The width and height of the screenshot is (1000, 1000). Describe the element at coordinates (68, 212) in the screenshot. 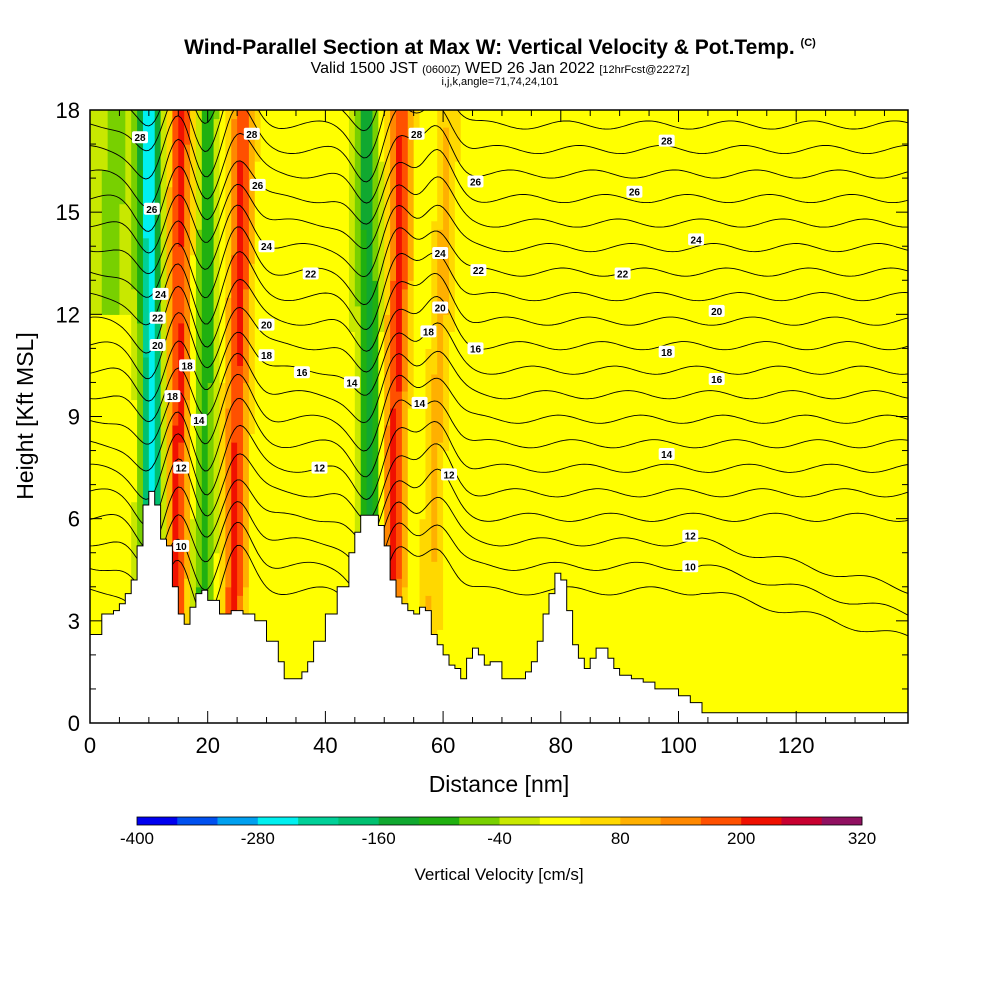

I see `y-tick-label: 15` at that location.